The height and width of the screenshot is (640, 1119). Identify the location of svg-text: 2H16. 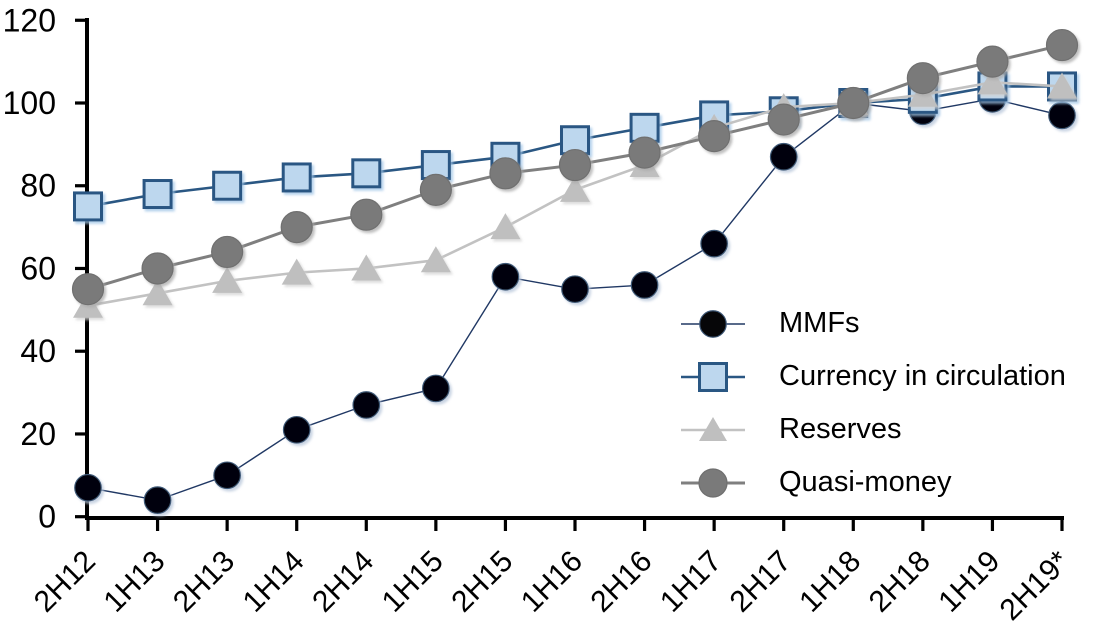
(621, 582).